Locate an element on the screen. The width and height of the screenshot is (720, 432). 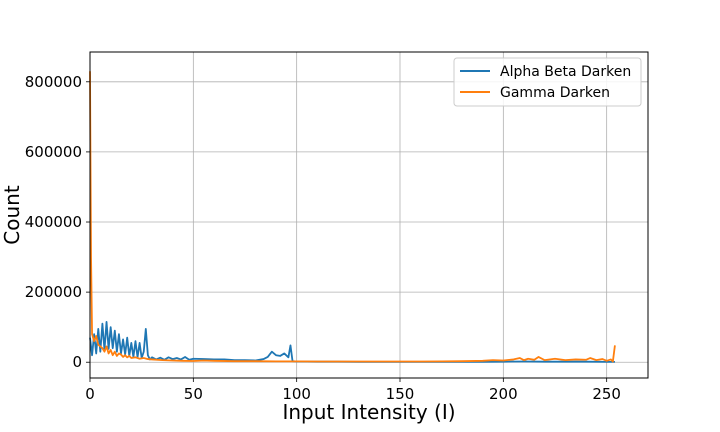
y-axis-ticks: 0 200000 400000 600000 800000 is located at coordinates (57, 222).